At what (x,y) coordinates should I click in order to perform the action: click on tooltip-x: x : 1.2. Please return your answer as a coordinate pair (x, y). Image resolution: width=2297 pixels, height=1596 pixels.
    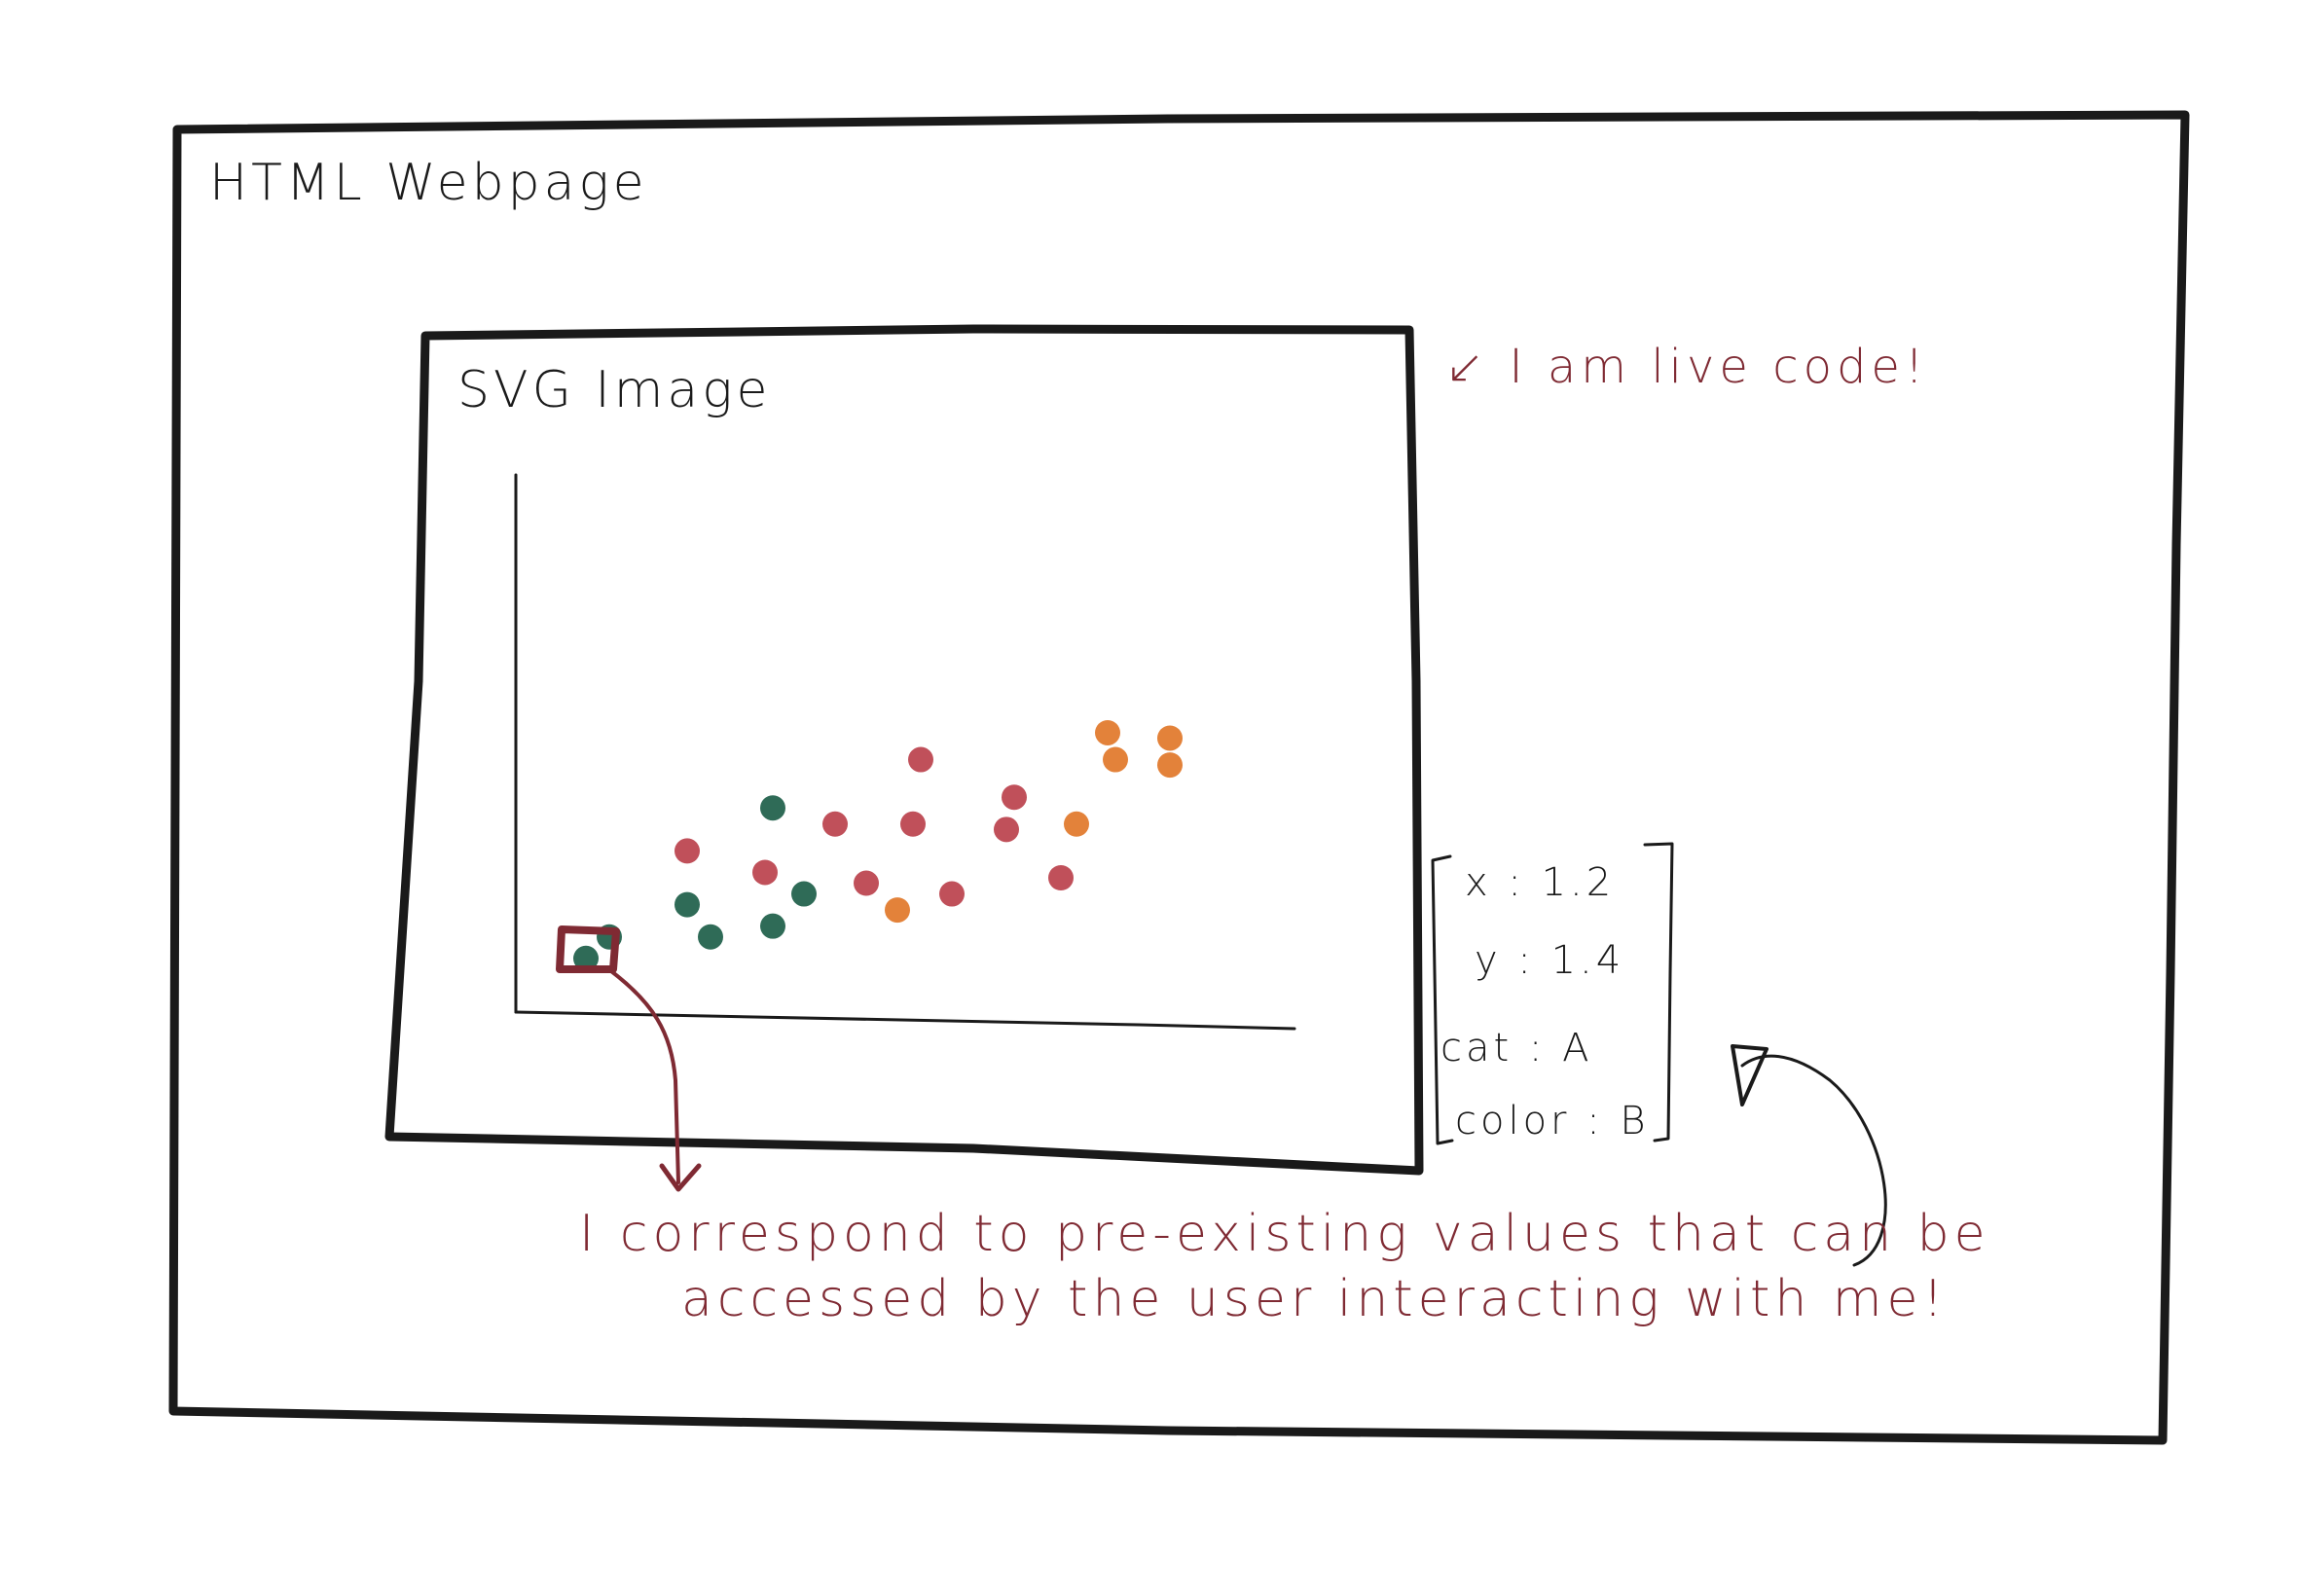
    Looking at the image, I should click on (1540, 883).